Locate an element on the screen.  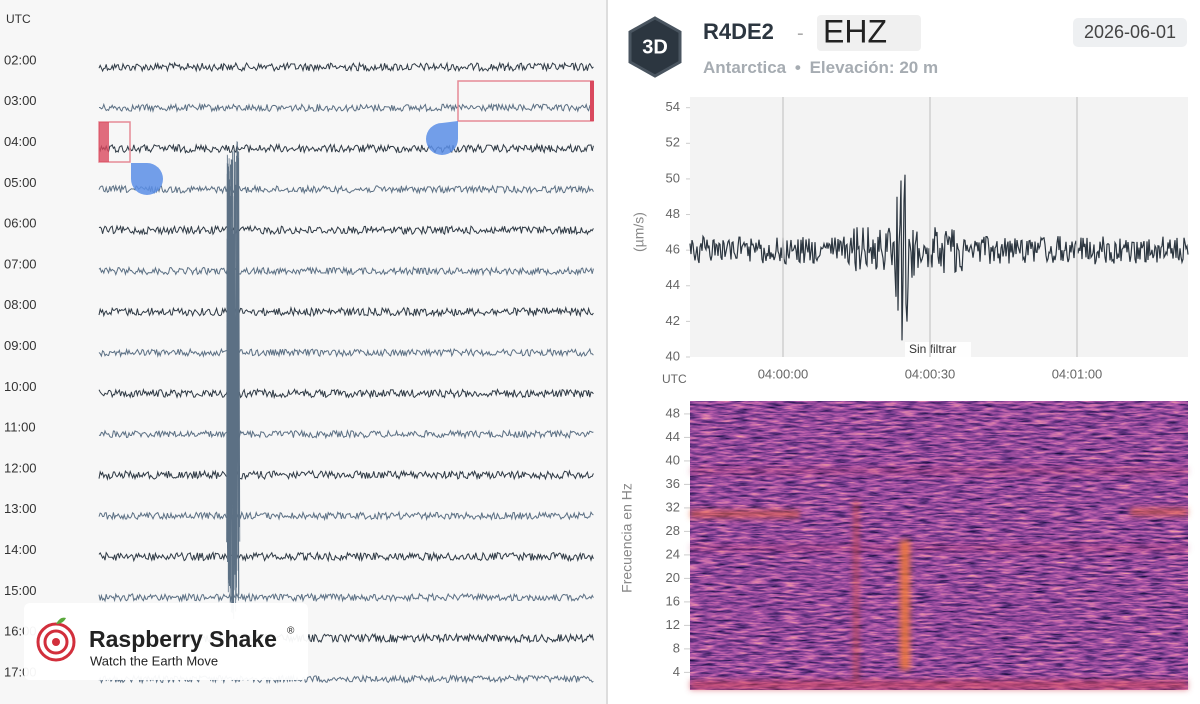
y-tick-label: 28 is located at coordinates (673, 530).